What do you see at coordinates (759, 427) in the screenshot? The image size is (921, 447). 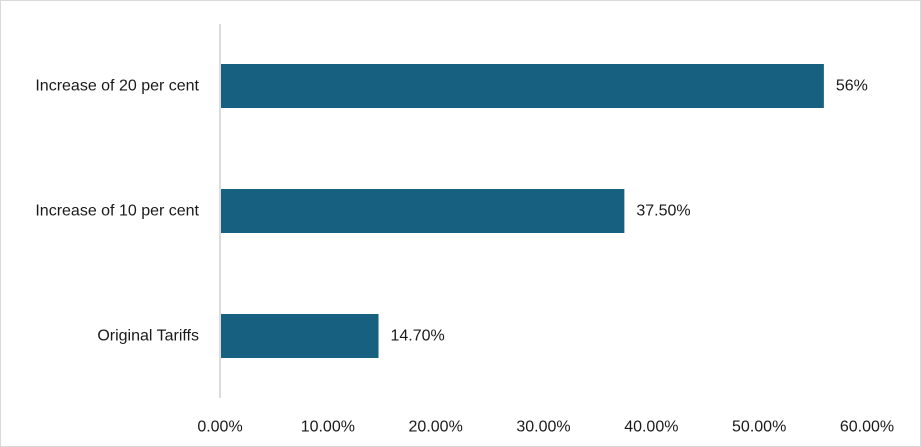 I see `x-tick-label-5: 50.00%` at bounding box center [759, 427].